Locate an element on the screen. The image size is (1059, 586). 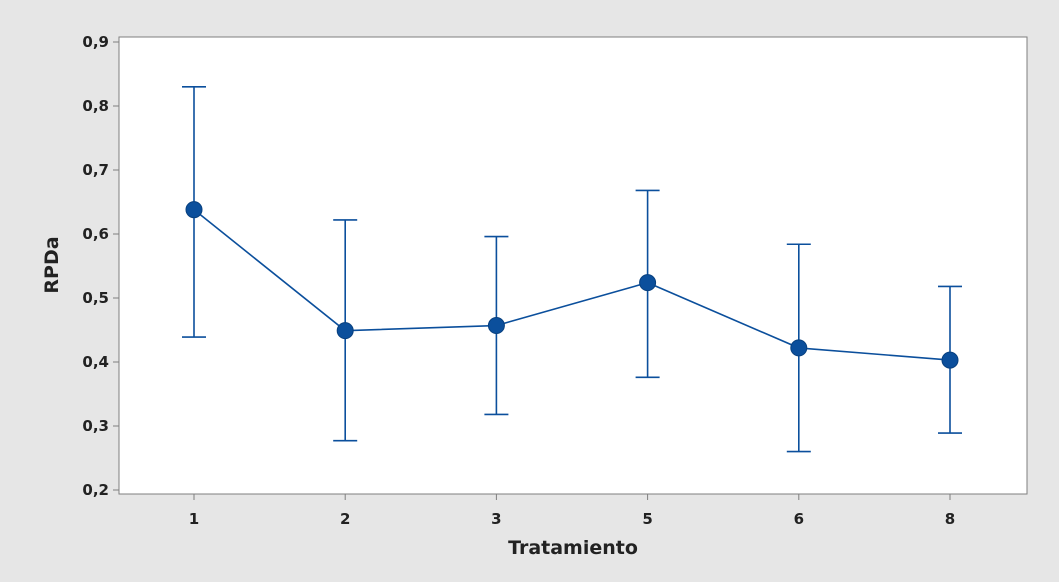
x-tick-label: 1 is located at coordinates (194, 519).